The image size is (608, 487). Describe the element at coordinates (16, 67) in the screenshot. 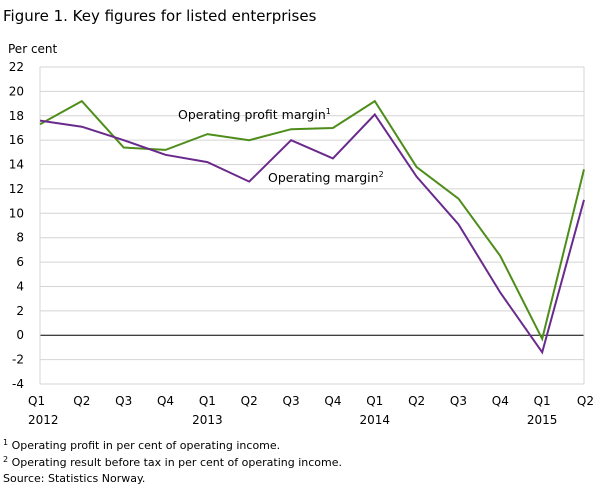

I see `y-tick-label: 22` at that location.